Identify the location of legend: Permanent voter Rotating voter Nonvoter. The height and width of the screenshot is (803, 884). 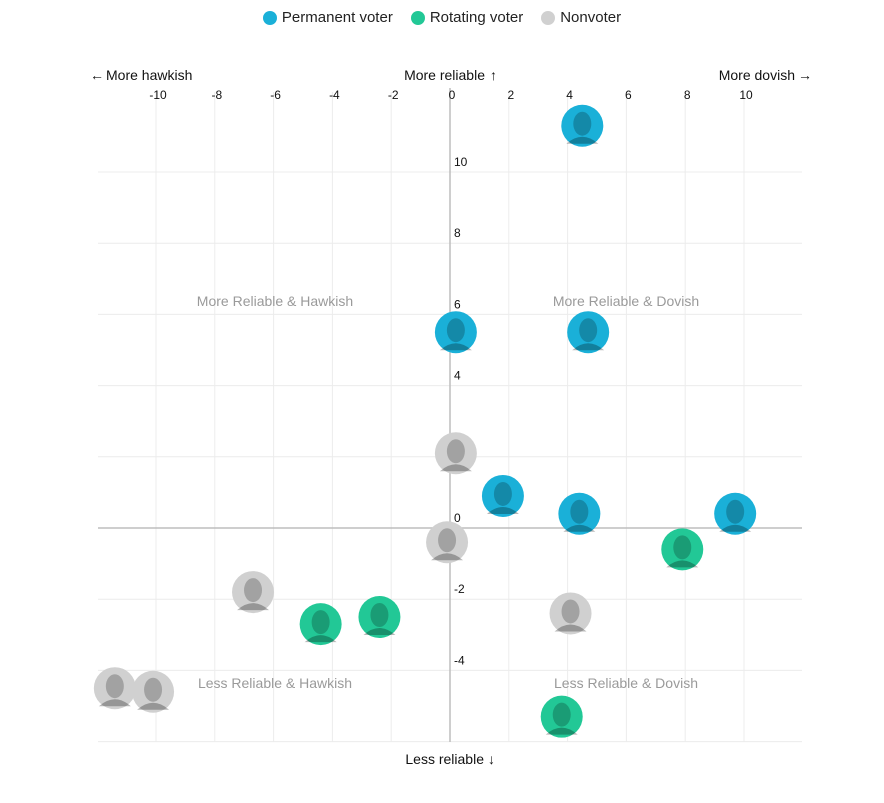
(442, 17).